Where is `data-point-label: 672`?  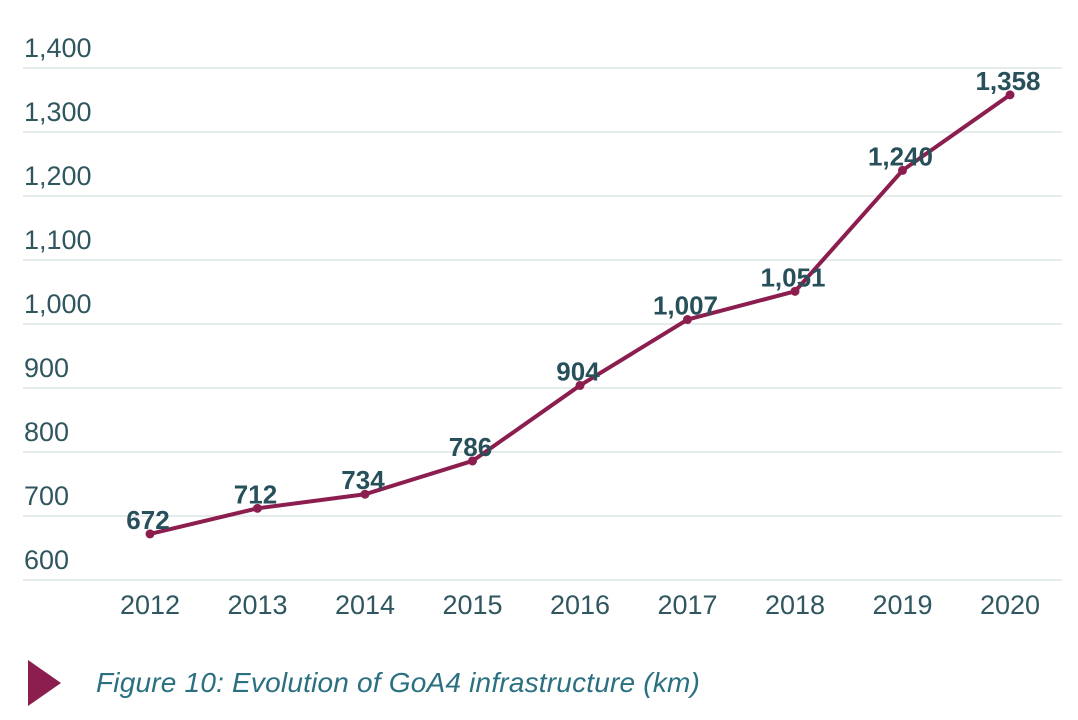 data-point-label: 672 is located at coordinates (147, 520).